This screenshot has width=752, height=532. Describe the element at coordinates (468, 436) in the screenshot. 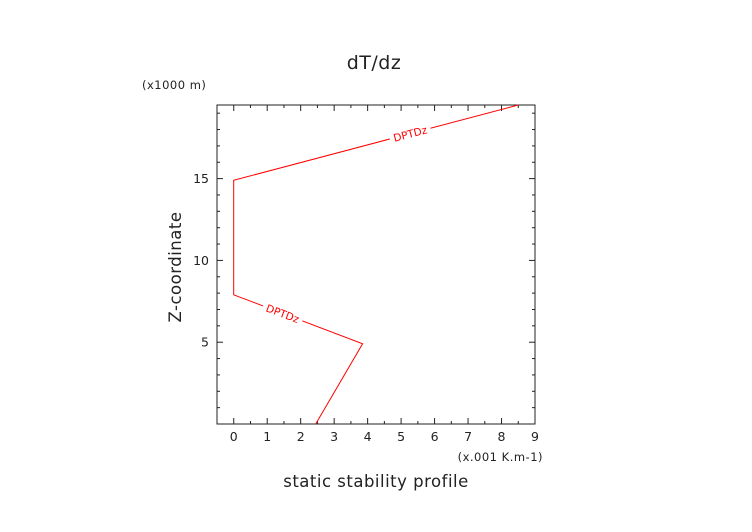

I see `x-tick-label: 7` at that location.